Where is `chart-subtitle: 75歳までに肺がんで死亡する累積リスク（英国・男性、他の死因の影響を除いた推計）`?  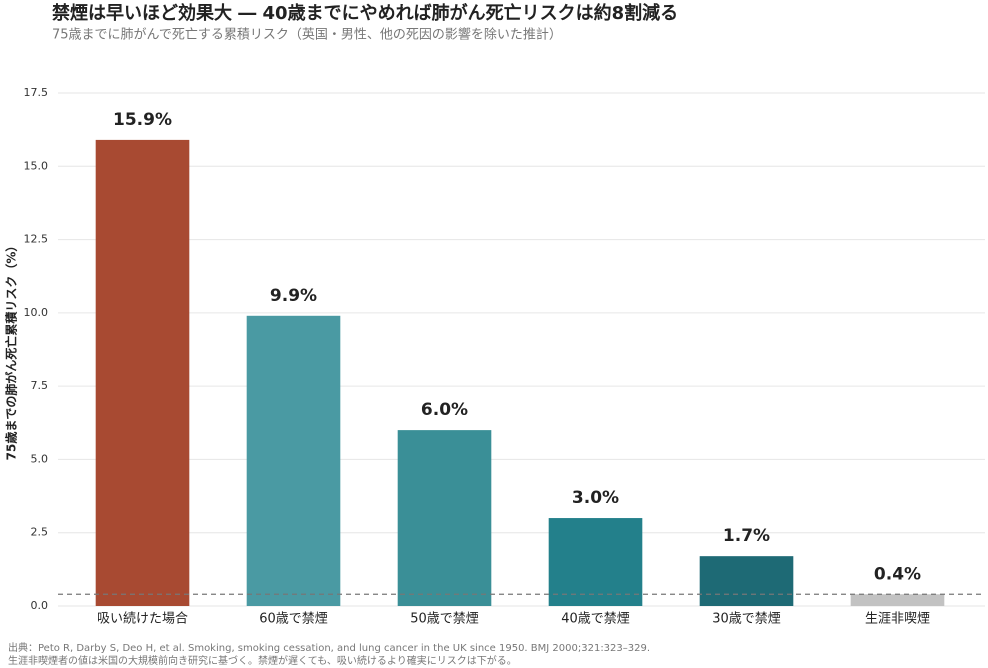
chart-subtitle: 75歳までに肺がんで死亡する累積リスク（英国・男性、他の死因の影響を除いた推計） is located at coordinates (307, 35).